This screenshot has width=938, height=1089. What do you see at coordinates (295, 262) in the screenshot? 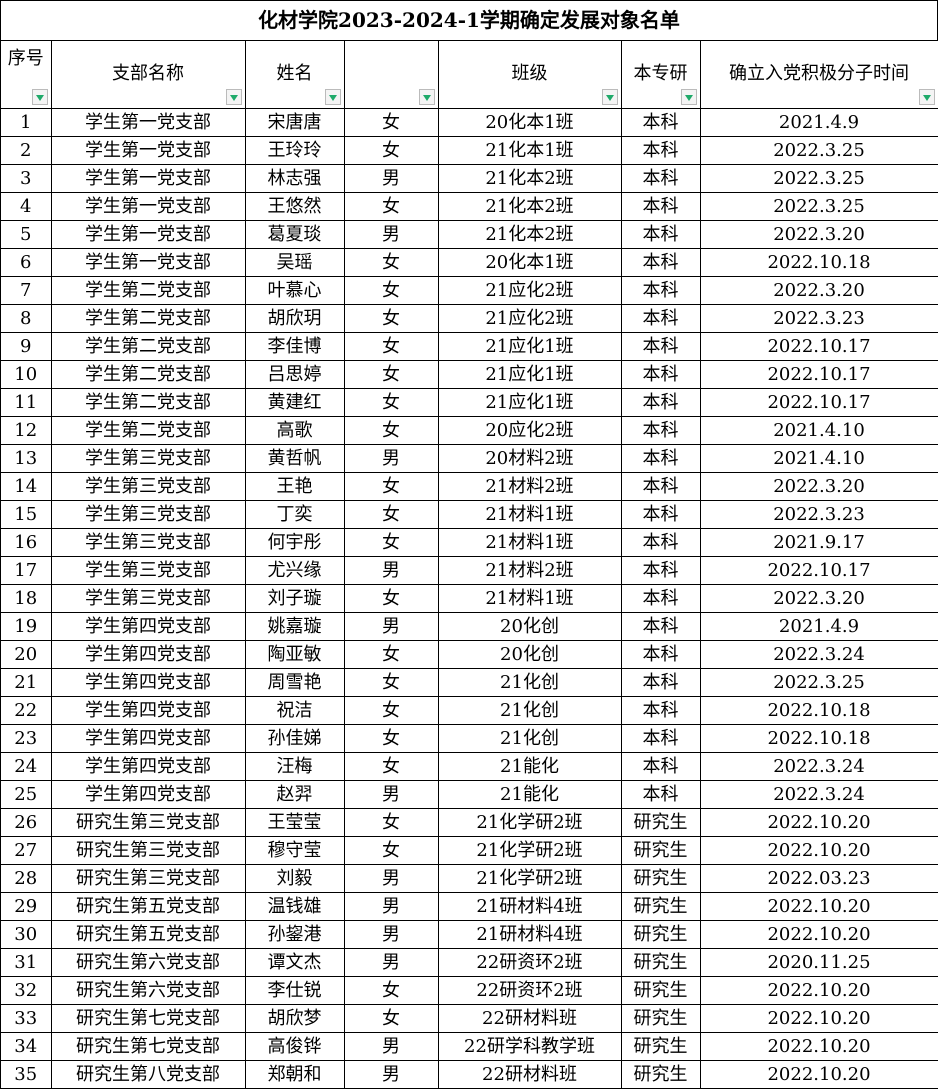
I see `cell-name: 吴瑶` at bounding box center [295, 262].